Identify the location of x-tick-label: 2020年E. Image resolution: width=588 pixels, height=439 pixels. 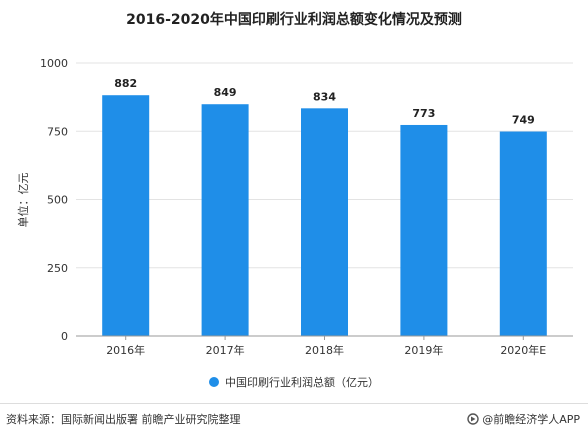
(523, 350).